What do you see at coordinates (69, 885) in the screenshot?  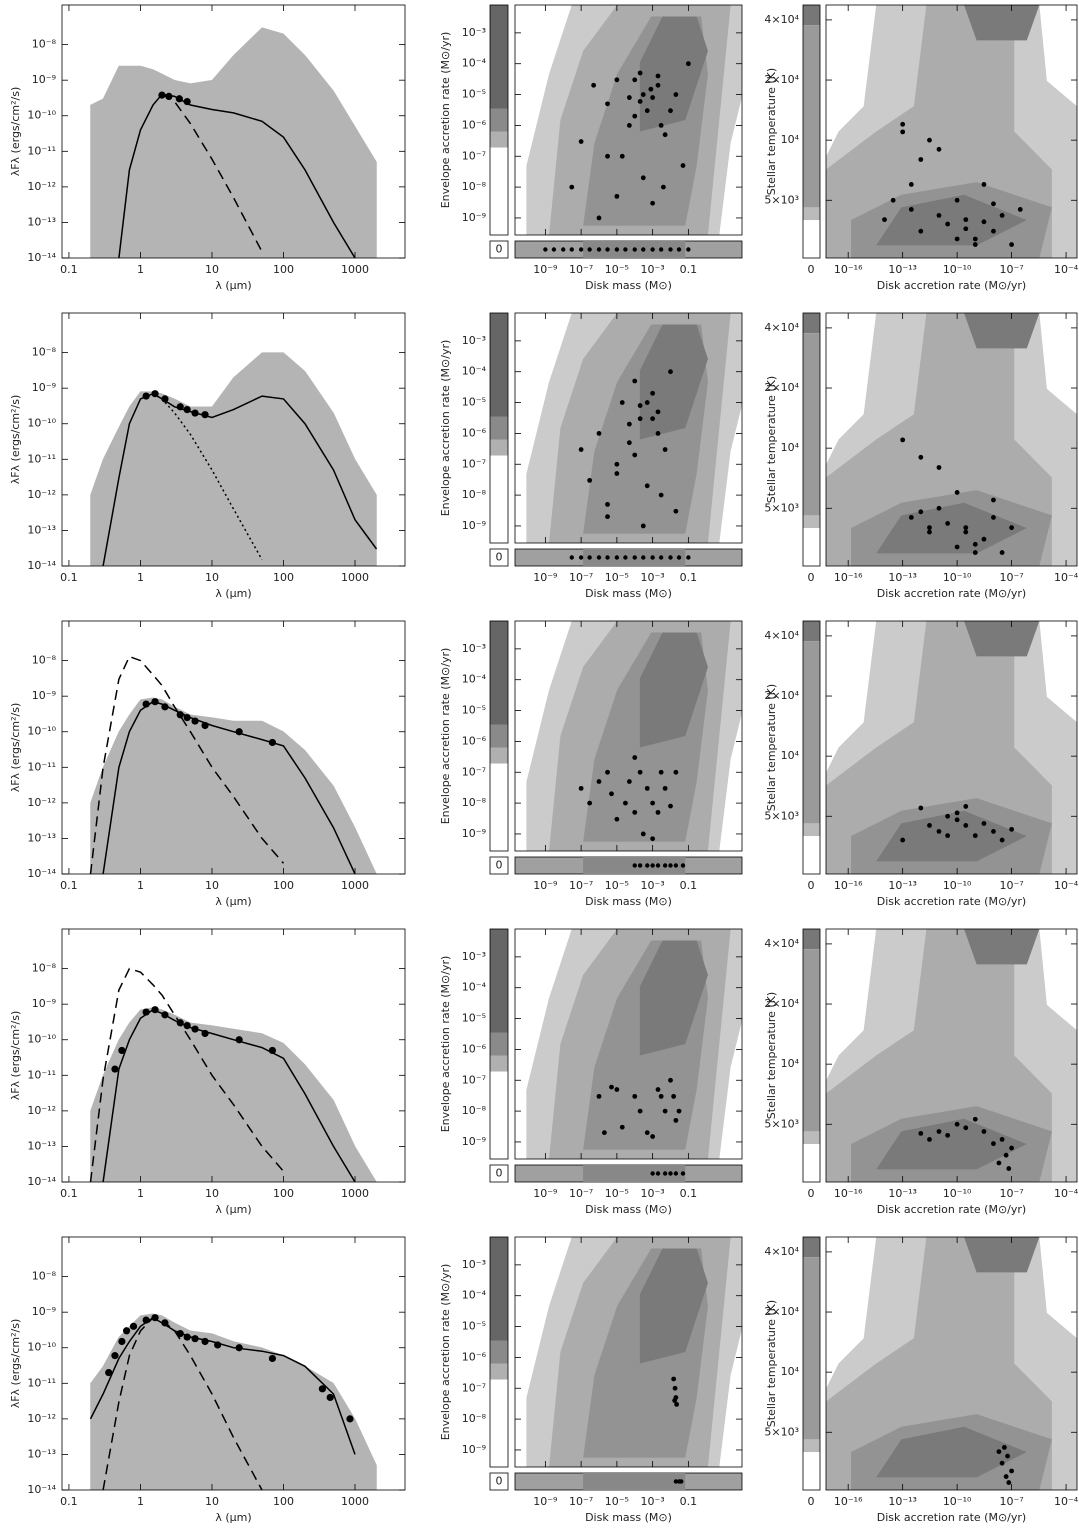 I see `x-tick-label: 0.1` at bounding box center [69, 885].